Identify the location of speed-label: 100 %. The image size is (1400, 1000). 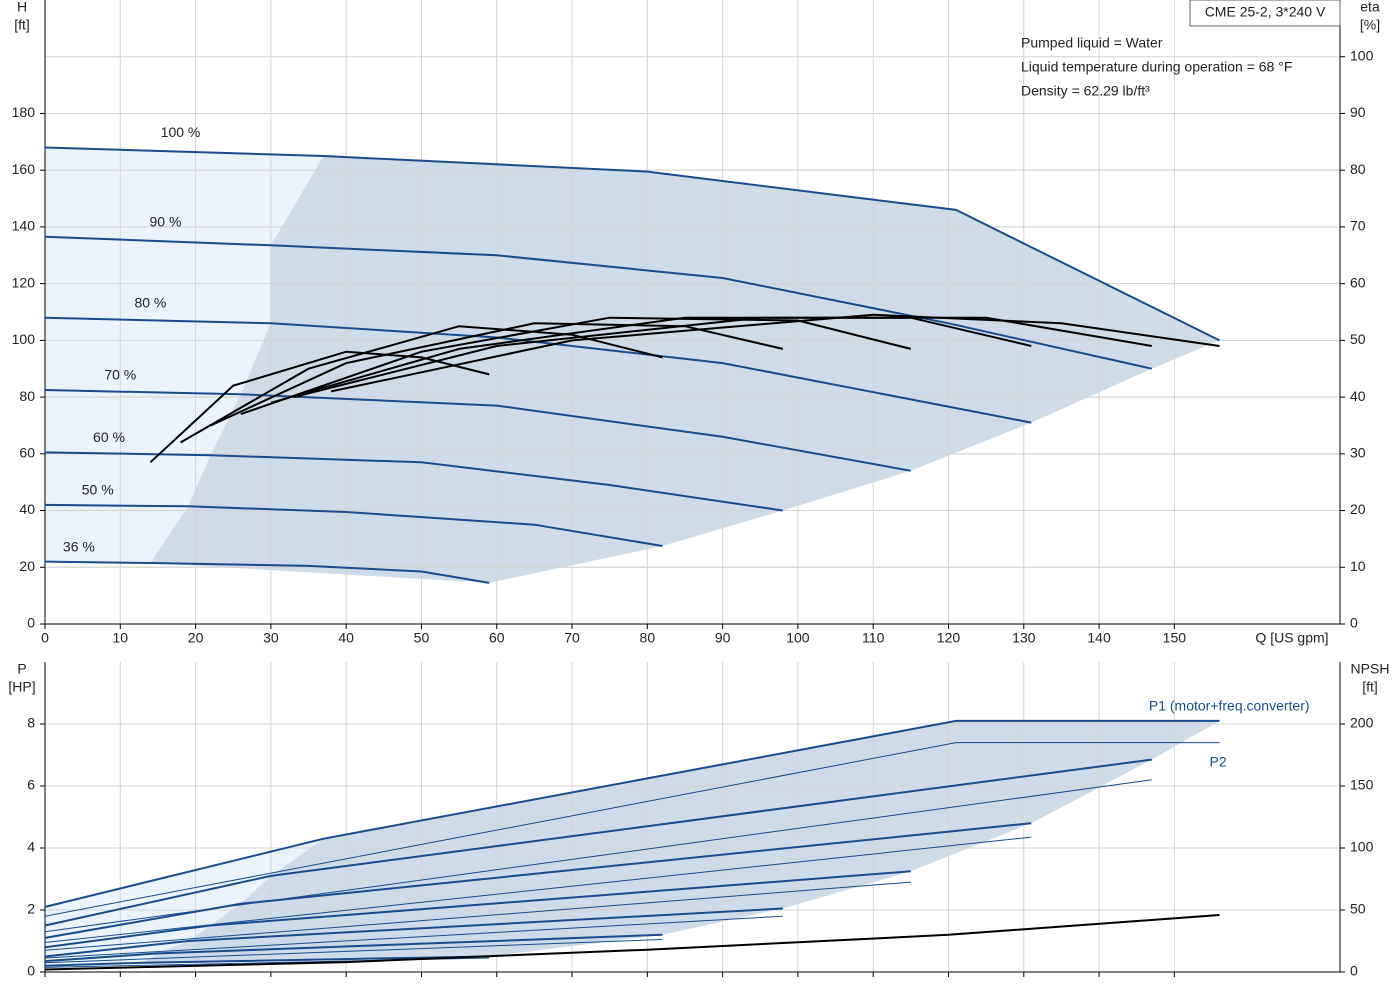
(181, 132).